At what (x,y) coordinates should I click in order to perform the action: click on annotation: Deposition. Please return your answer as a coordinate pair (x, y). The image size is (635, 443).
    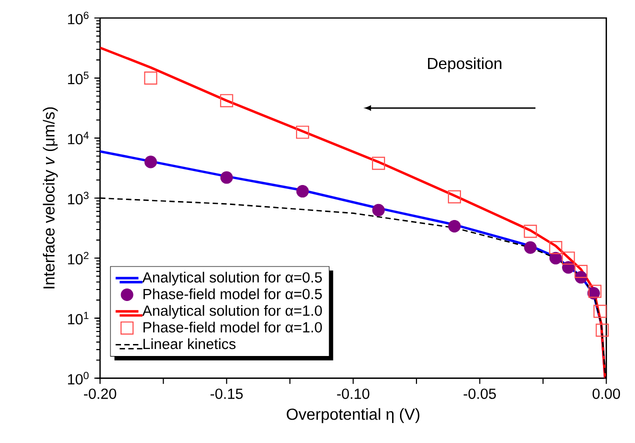
    Looking at the image, I should click on (465, 64).